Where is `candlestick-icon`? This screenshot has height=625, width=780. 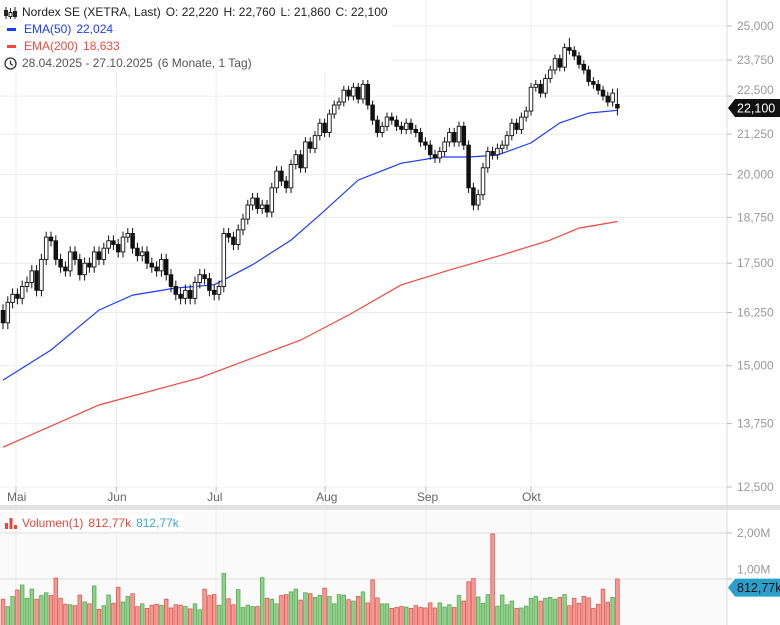 candlestick-icon is located at coordinates (10, 12).